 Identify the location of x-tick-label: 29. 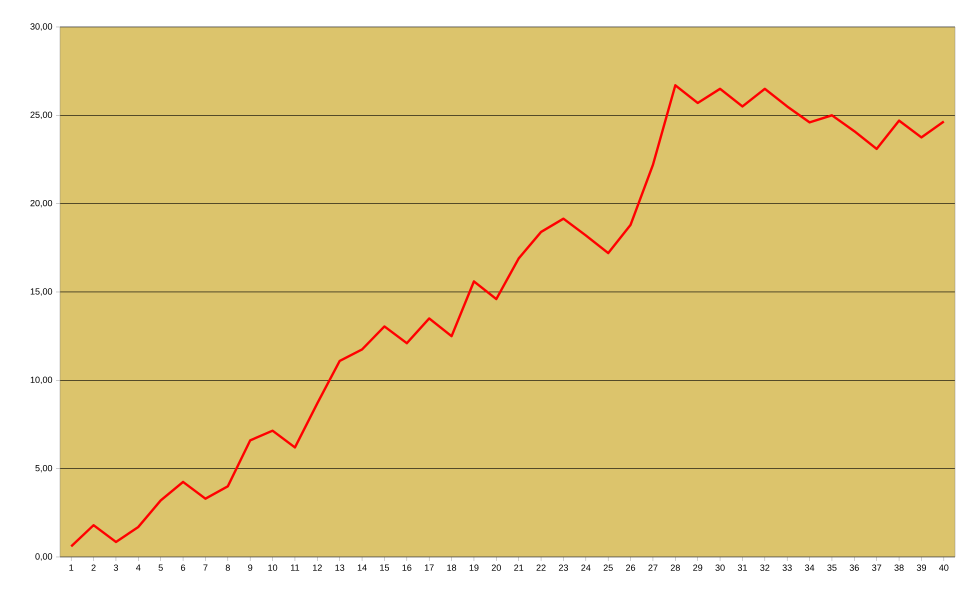
(697, 567).